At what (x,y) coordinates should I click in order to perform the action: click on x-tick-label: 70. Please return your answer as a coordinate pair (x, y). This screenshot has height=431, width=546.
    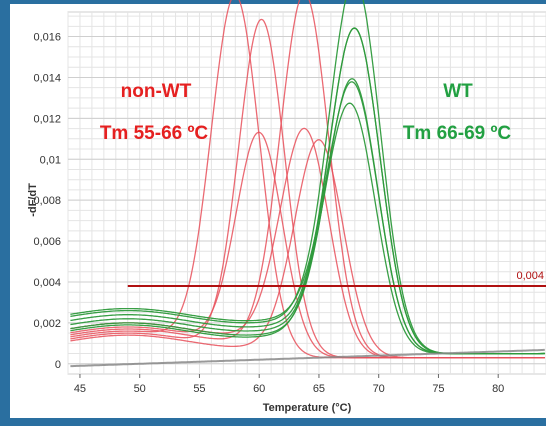
    Looking at the image, I should click on (379, 389).